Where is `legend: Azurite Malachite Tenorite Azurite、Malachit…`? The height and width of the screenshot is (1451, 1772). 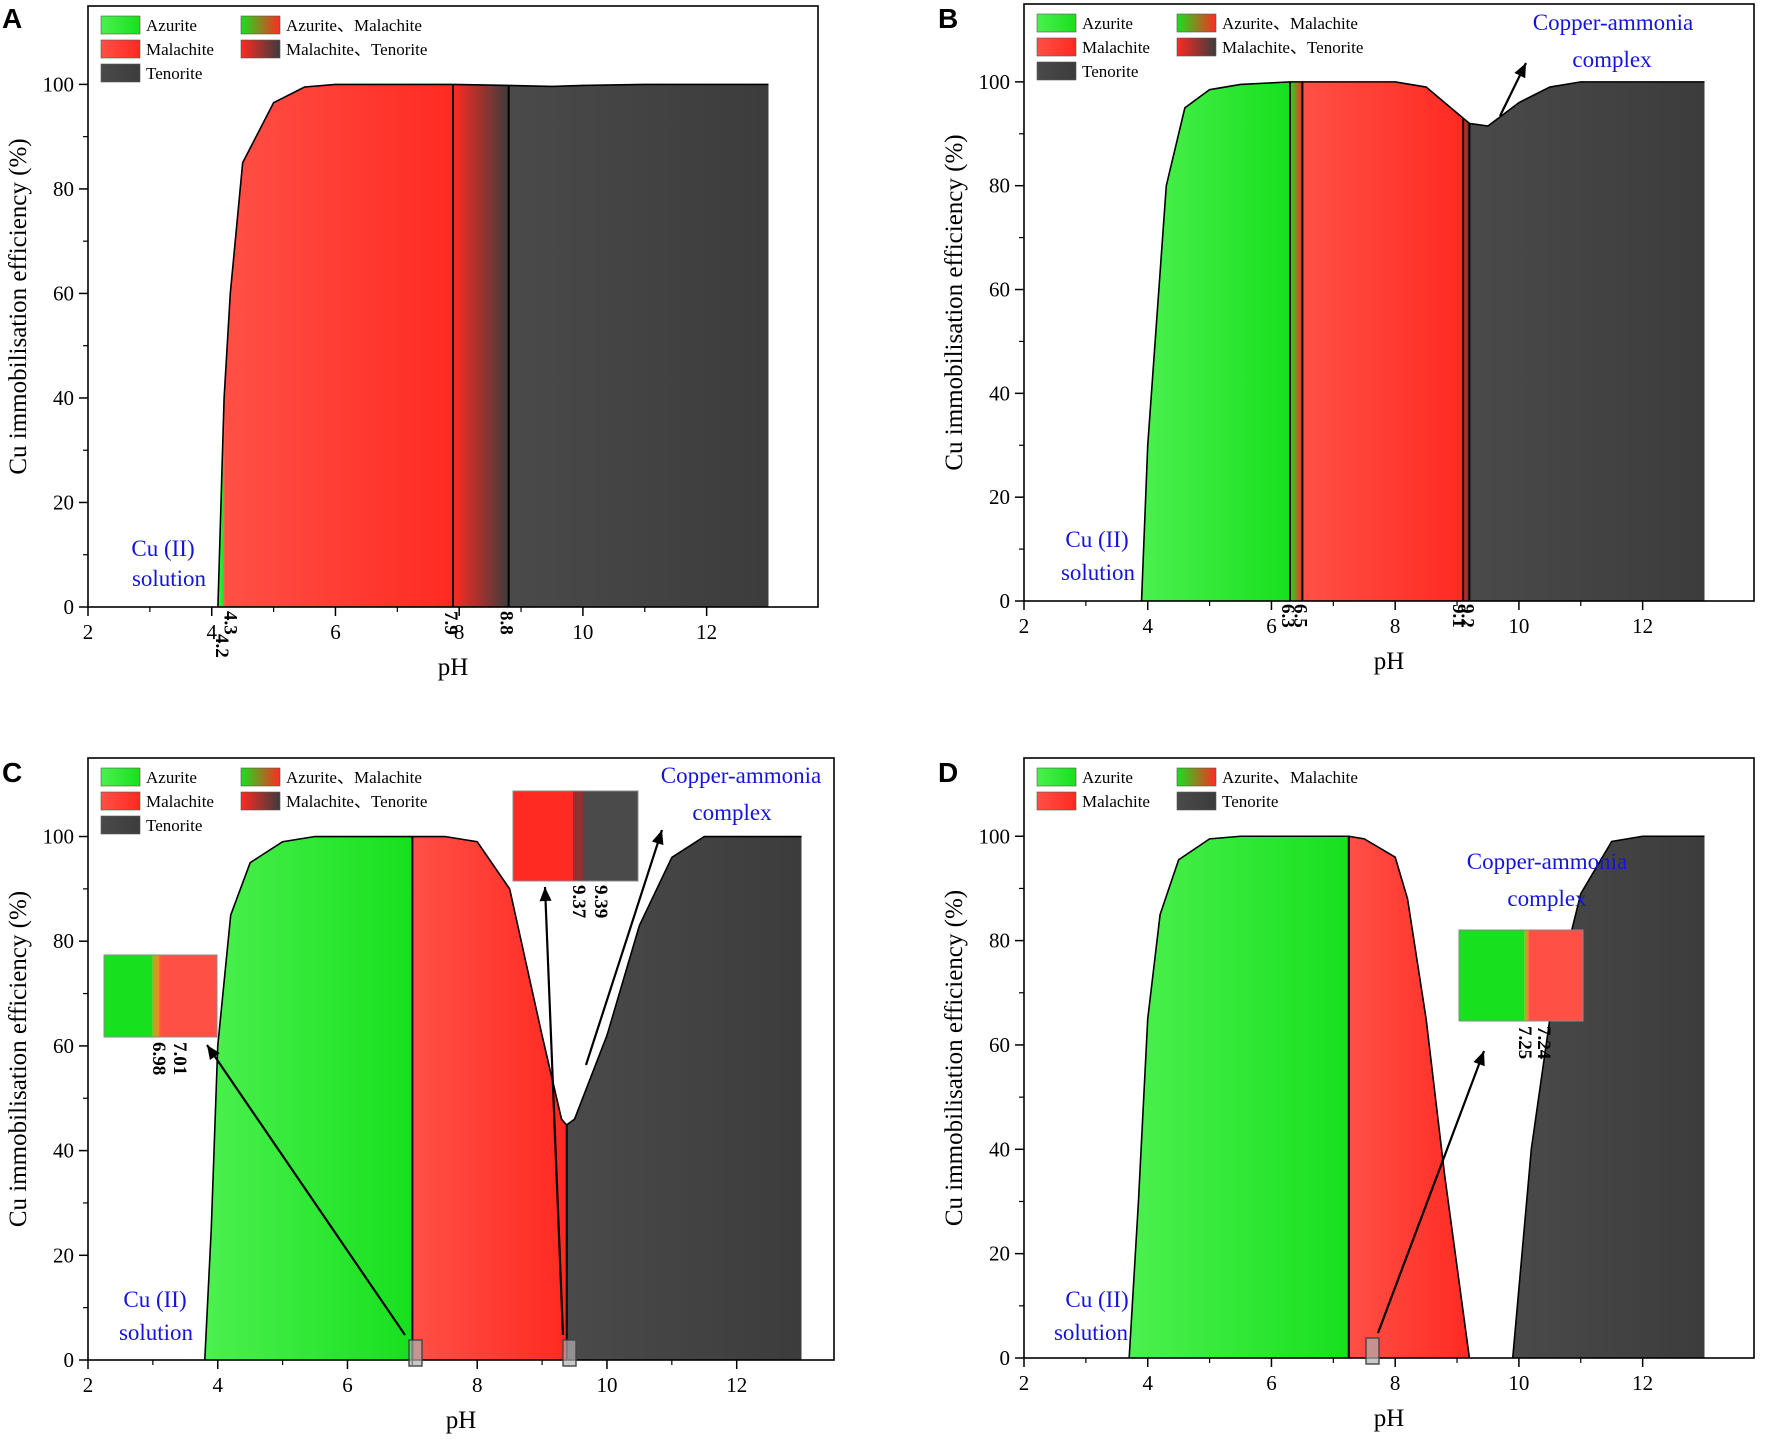
legend: Azurite Malachite Tenorite Azurite、Malachit… is located at coordinates (1199, 47).